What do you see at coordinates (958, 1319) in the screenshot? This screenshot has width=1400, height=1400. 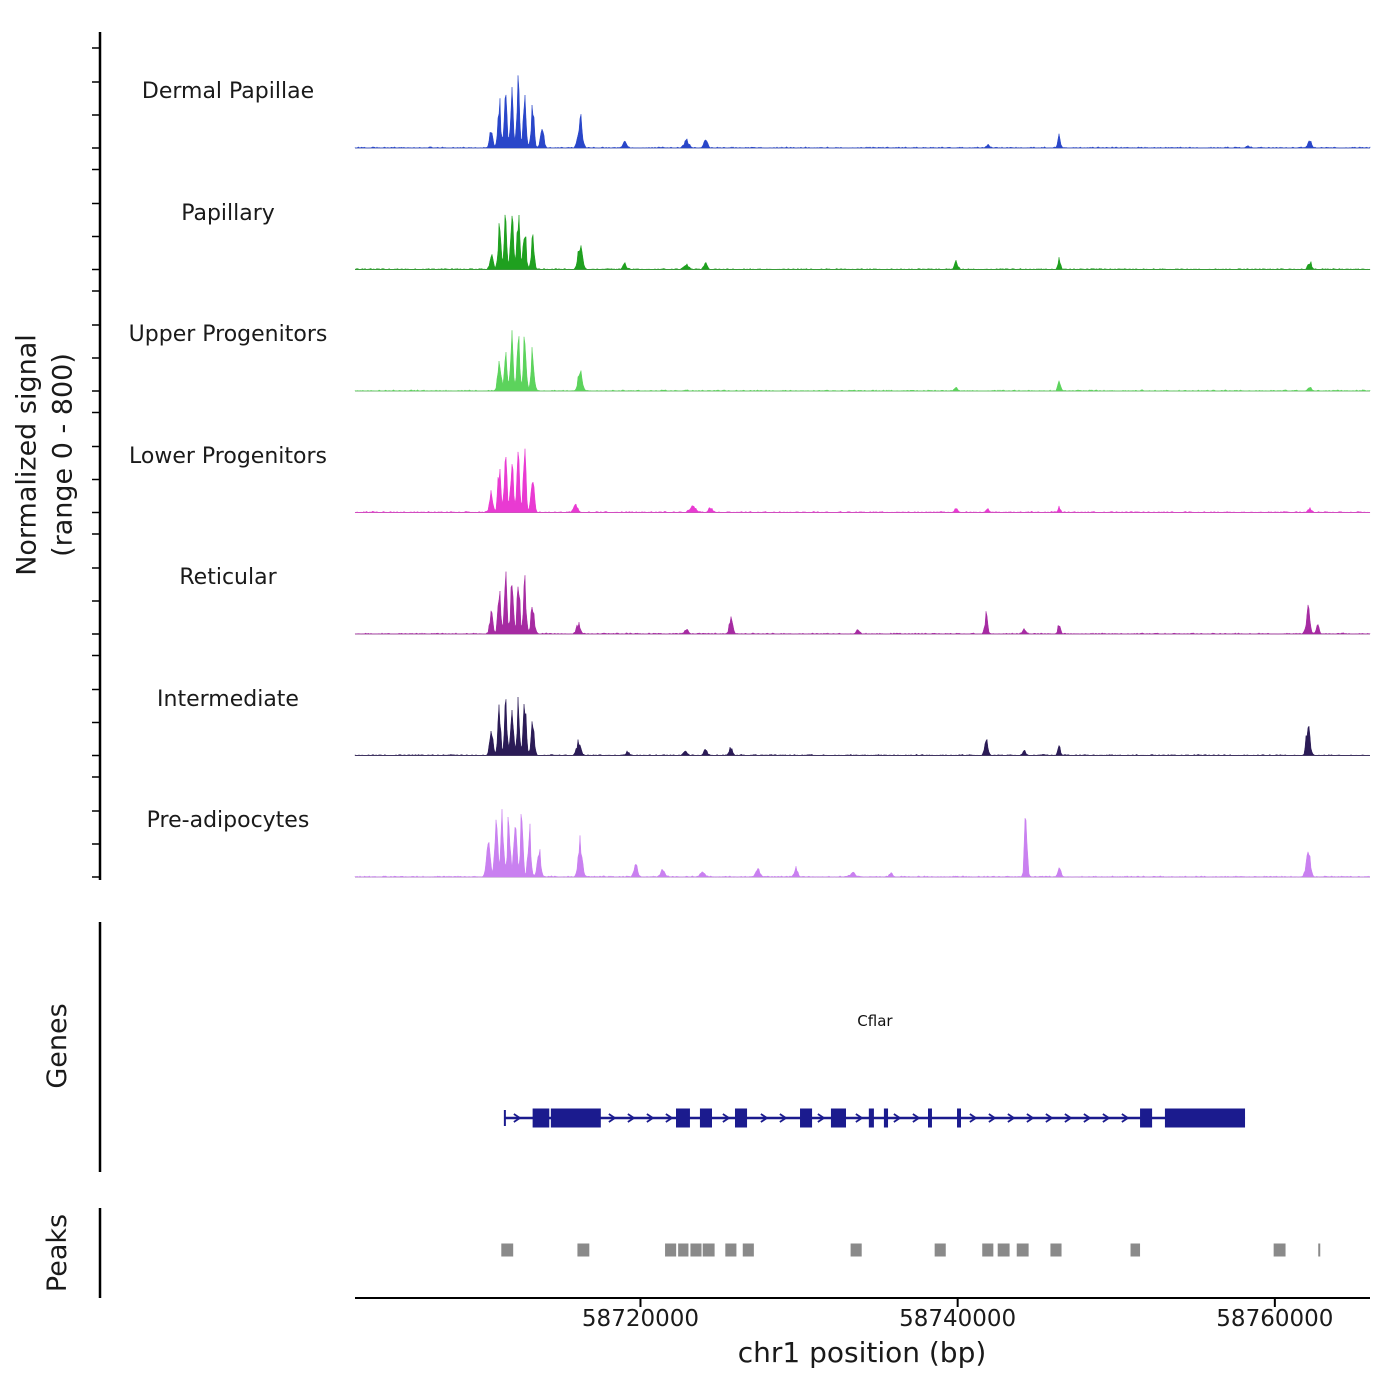 I see `x-tick-label-1: 58740000` at bounding box center [958, 1319].